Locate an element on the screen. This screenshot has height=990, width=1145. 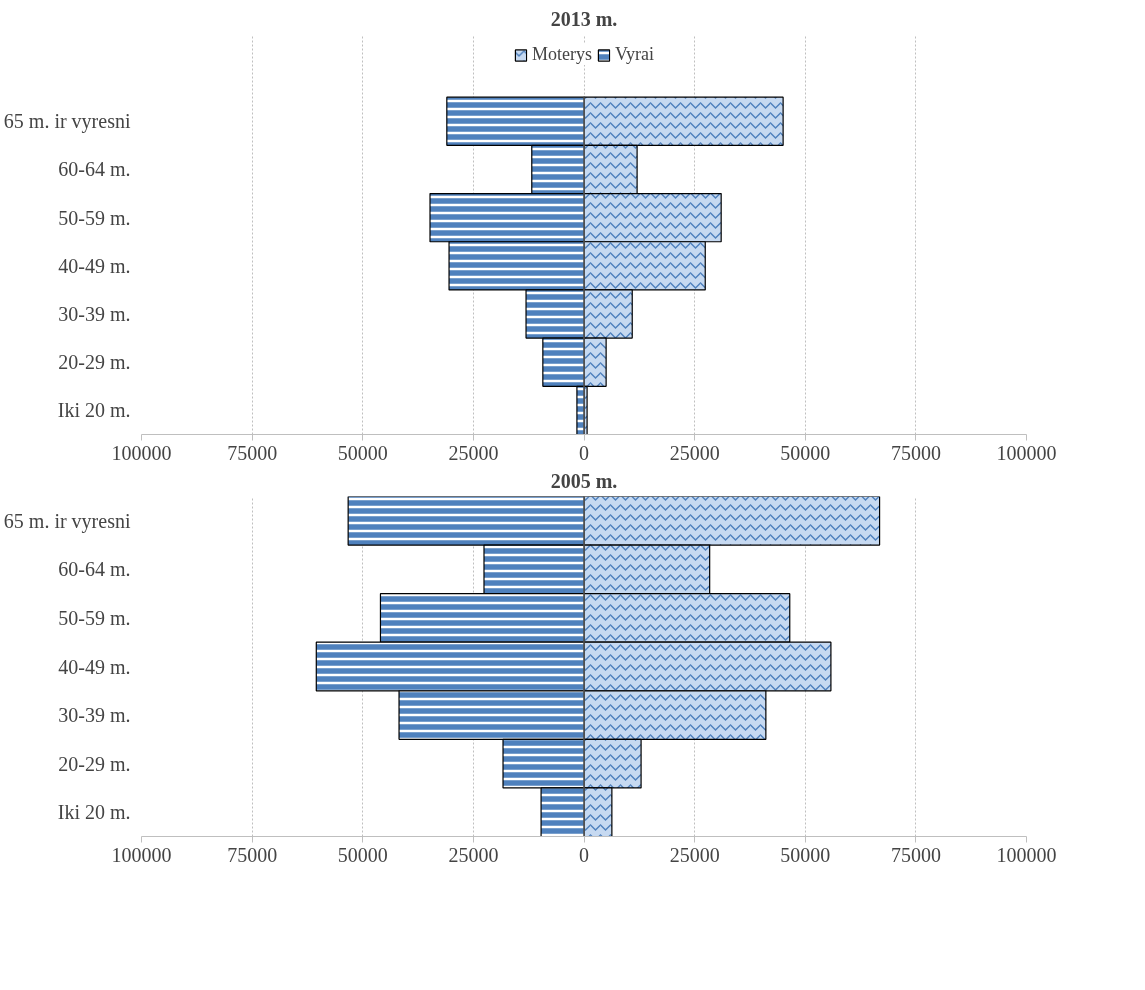
chart-title: 2013 m. is located at coordinates (584, 18).